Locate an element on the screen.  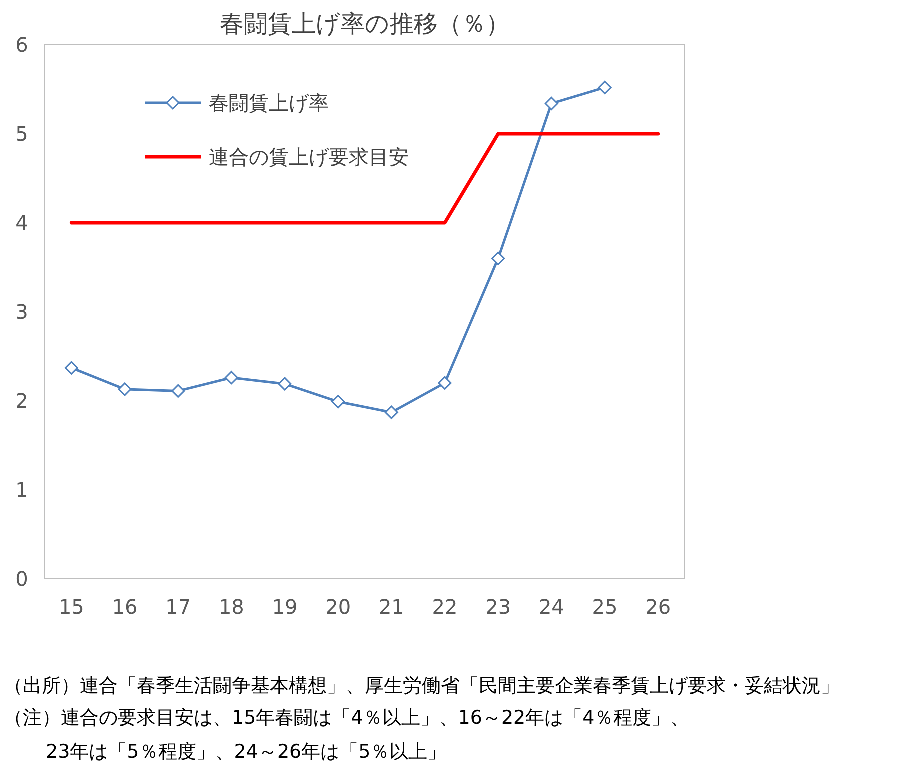
chart-title: 春闘賃上げ率の推移（％） is located at coordinates (365, 24).